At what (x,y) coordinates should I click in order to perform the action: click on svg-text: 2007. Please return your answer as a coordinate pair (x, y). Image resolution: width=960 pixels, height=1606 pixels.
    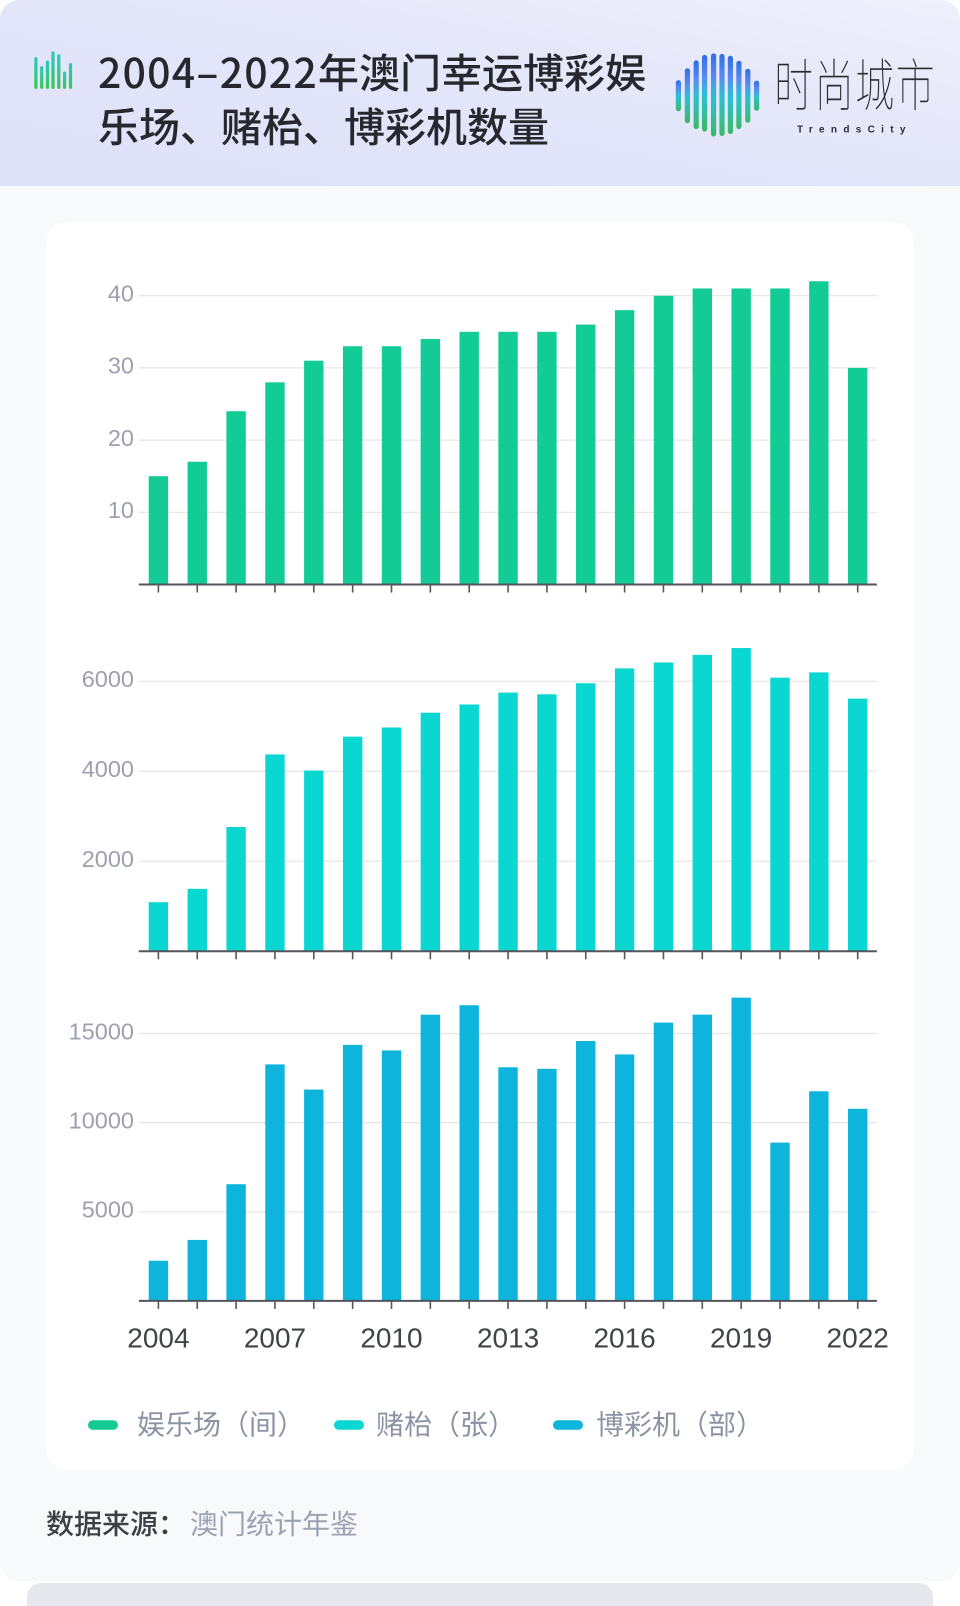
    Looking at the image, I should click on (275, 1338).